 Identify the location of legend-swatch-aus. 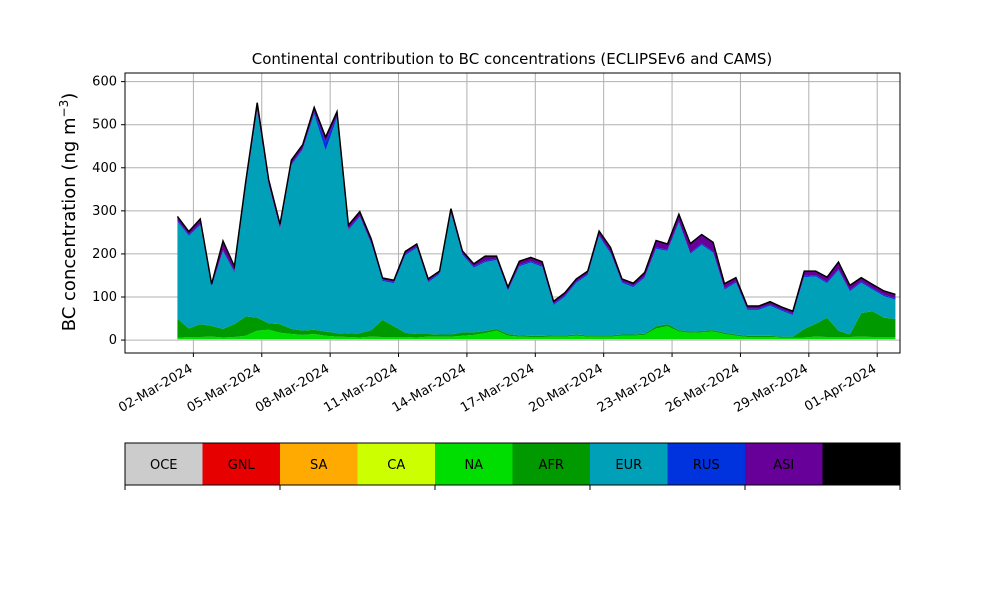
(861, 464).